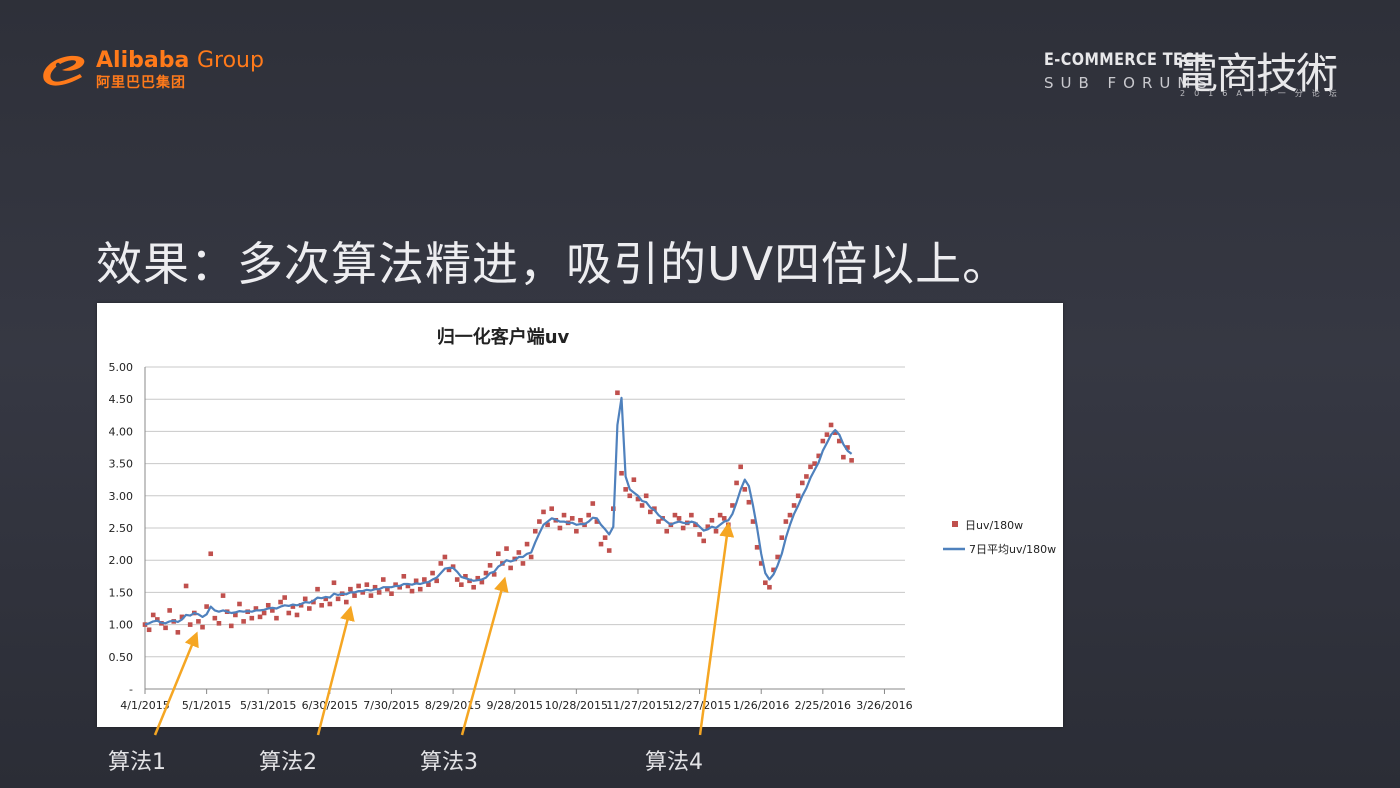 This screenshot has height=788, width=1400. I want to click on chart-legend: 日uv/180w 7日平均uv/180w, so click(999, 537).